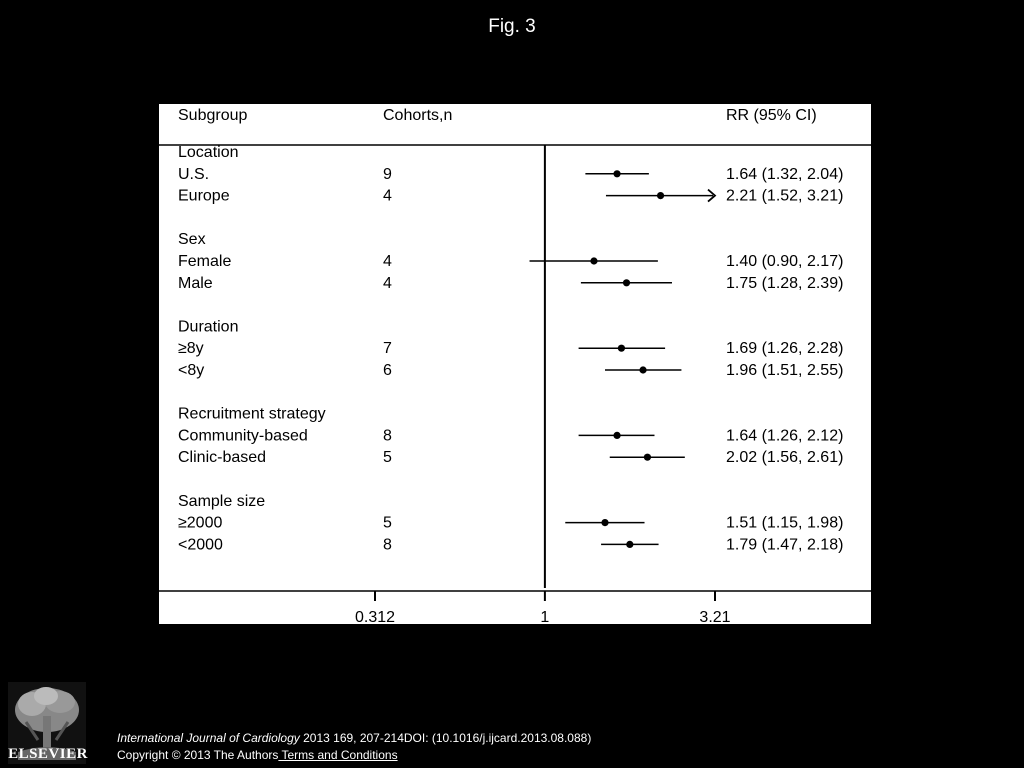 The height and width of the screenshot is (768, 1024). I want to click on row-estimate-text: 2.21 (1.52, 3.21), so click(784, 196).